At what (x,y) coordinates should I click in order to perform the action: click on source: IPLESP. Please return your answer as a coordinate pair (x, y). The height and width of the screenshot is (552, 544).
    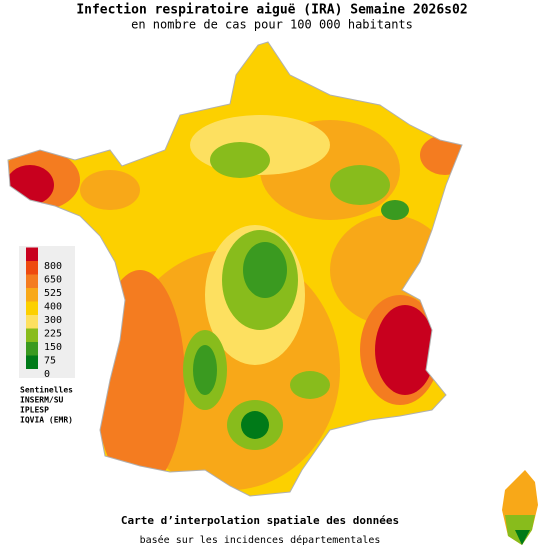
    Looking at the image, I should click on (34, 410).